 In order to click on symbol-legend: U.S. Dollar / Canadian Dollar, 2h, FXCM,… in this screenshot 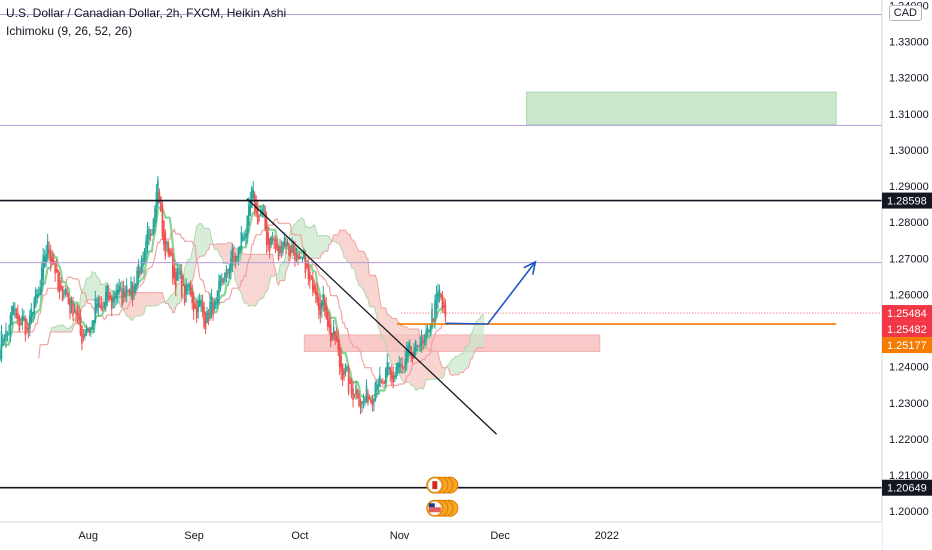, I will do `click(146, 13)`.